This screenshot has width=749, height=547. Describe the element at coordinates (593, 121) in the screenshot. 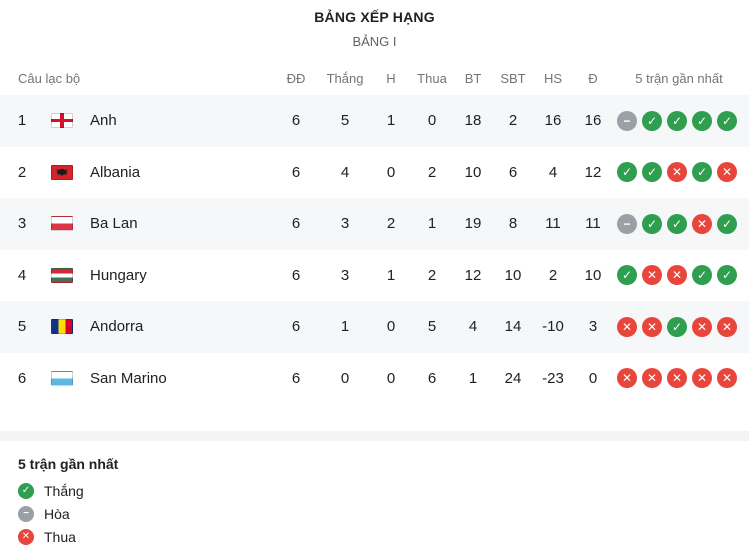

I see `stat-points: 16` at that location.